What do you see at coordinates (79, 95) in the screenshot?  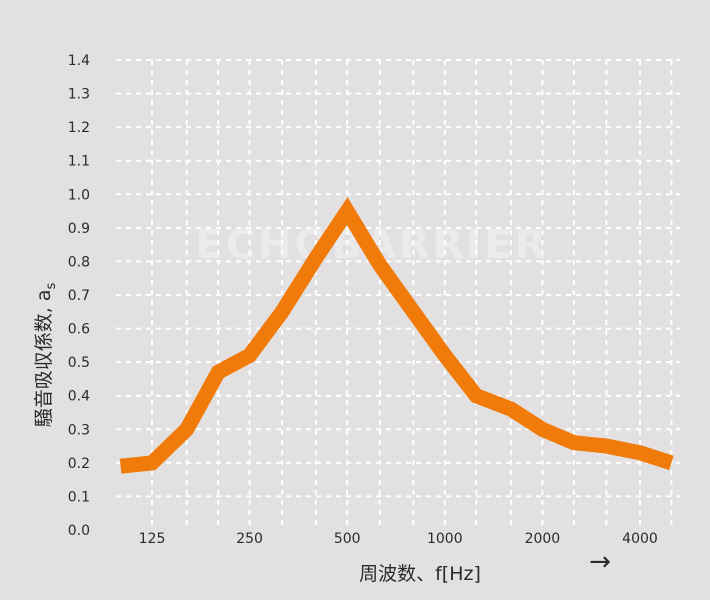 I see `y-tick-label: 1.3` at bounding box center [79, 95].